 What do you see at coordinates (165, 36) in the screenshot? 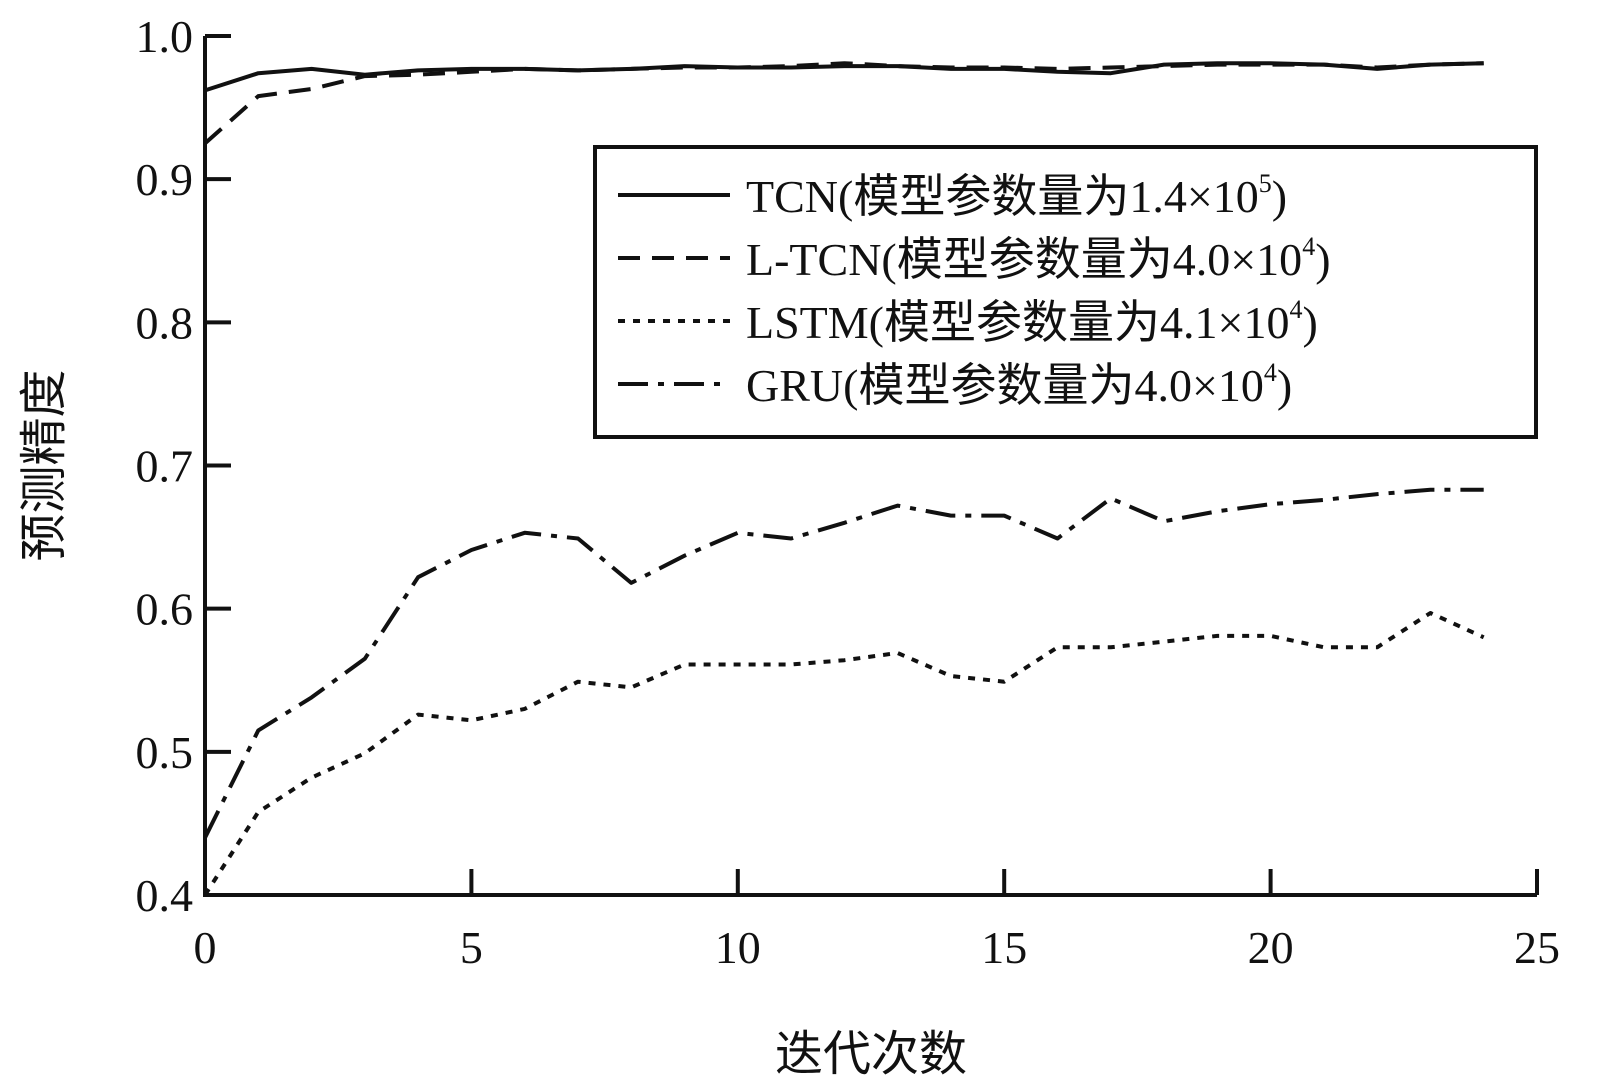
I see `y-tick-label: 1.0` at bounding box center [165, 36].